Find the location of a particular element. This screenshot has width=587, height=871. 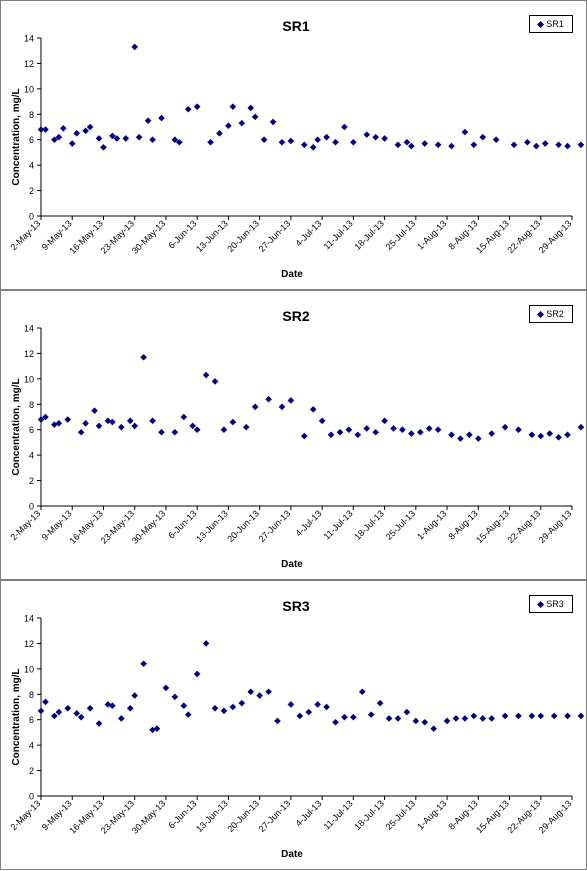

y-tick-label: 8 is located at coordinates (31, 115).